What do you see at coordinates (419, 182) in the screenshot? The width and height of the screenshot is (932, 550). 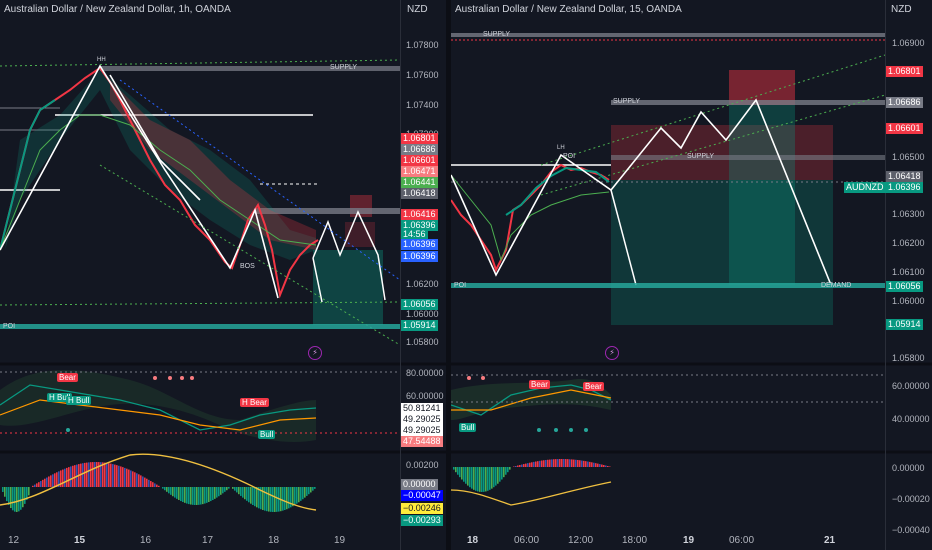 I see `price-badge: 1.06441` at bounding box center [419, 182].